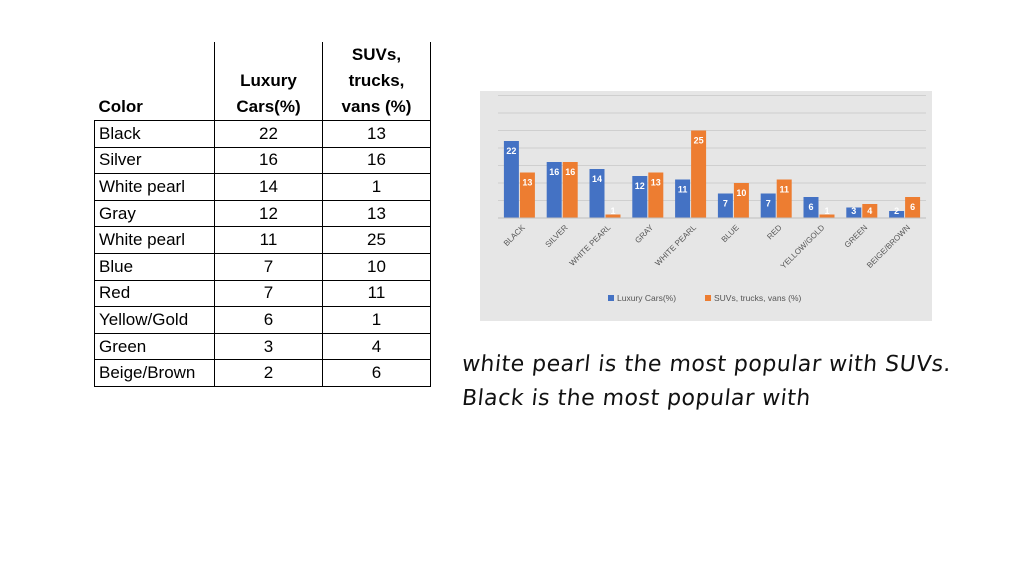 This screenshot has width=1024, height=576. What do you see at coordinates (888, 246) in the screenshot?
I see `category-label: BEIGE/BROWN` at bounding box center [888, 246].